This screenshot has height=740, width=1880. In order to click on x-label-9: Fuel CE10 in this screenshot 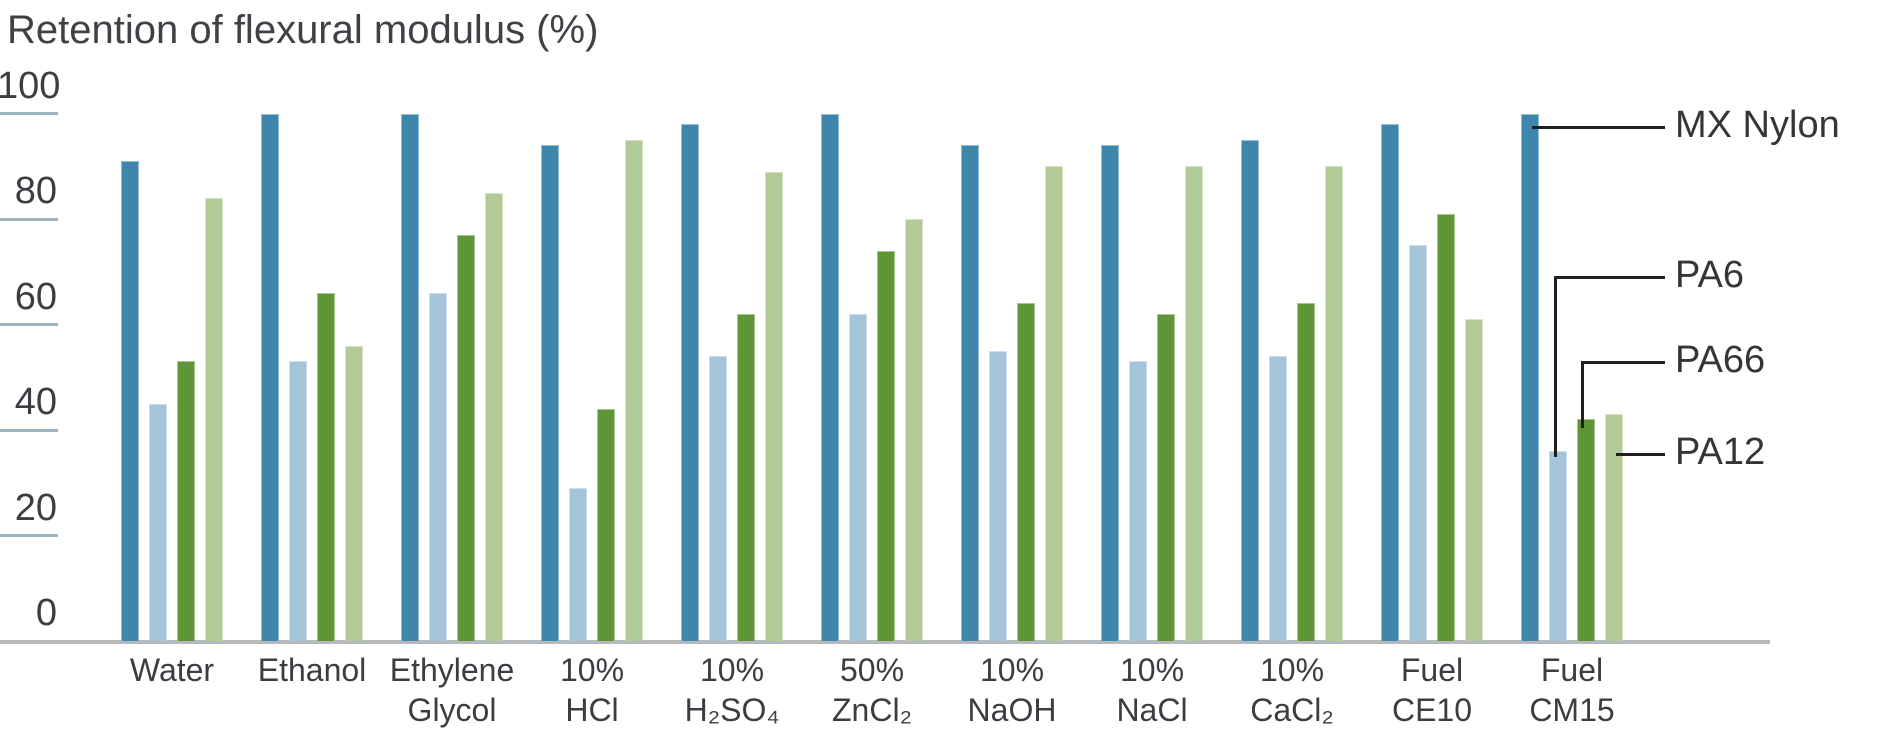, I will do `click(1432, 690)`.